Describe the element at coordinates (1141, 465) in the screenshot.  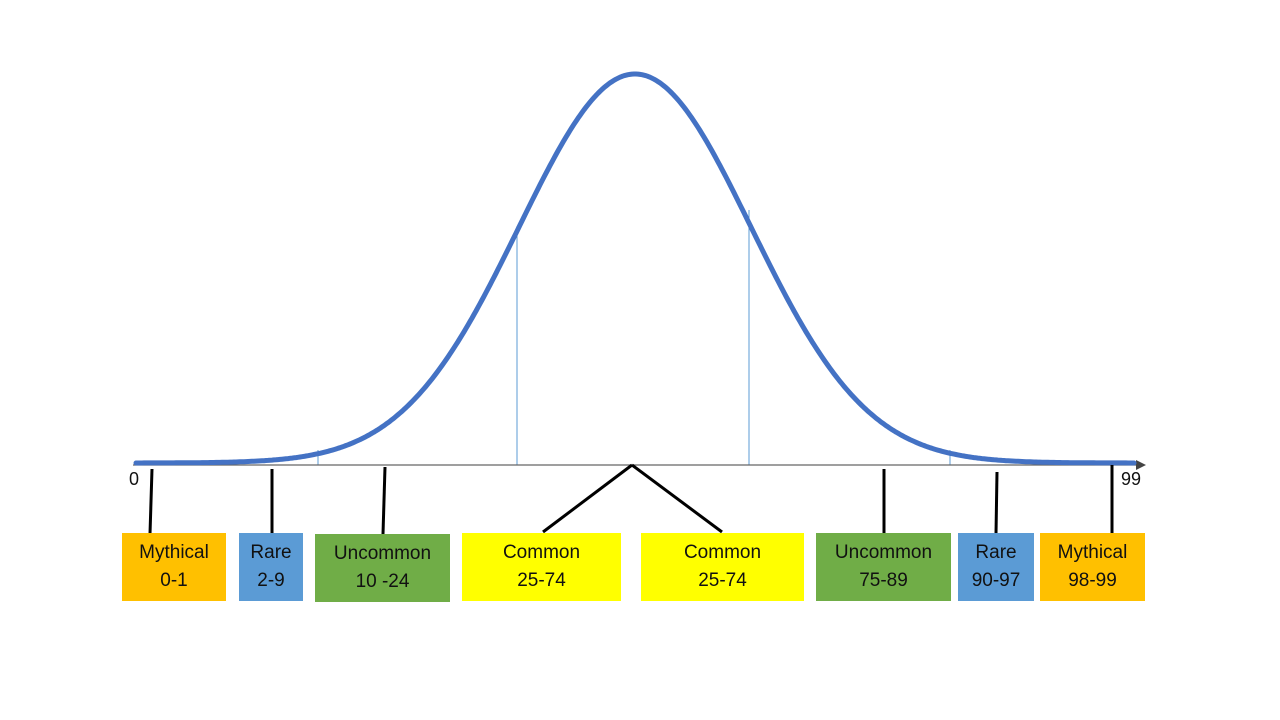
I see `x-axis-arrow` at that location.